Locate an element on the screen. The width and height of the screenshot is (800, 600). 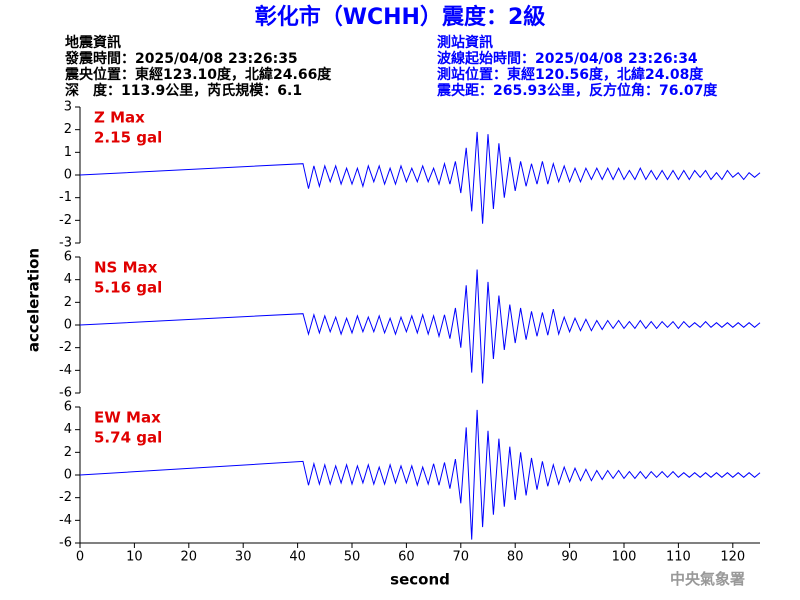
x-tick-label: 90 is located at coordinates (569, 557).